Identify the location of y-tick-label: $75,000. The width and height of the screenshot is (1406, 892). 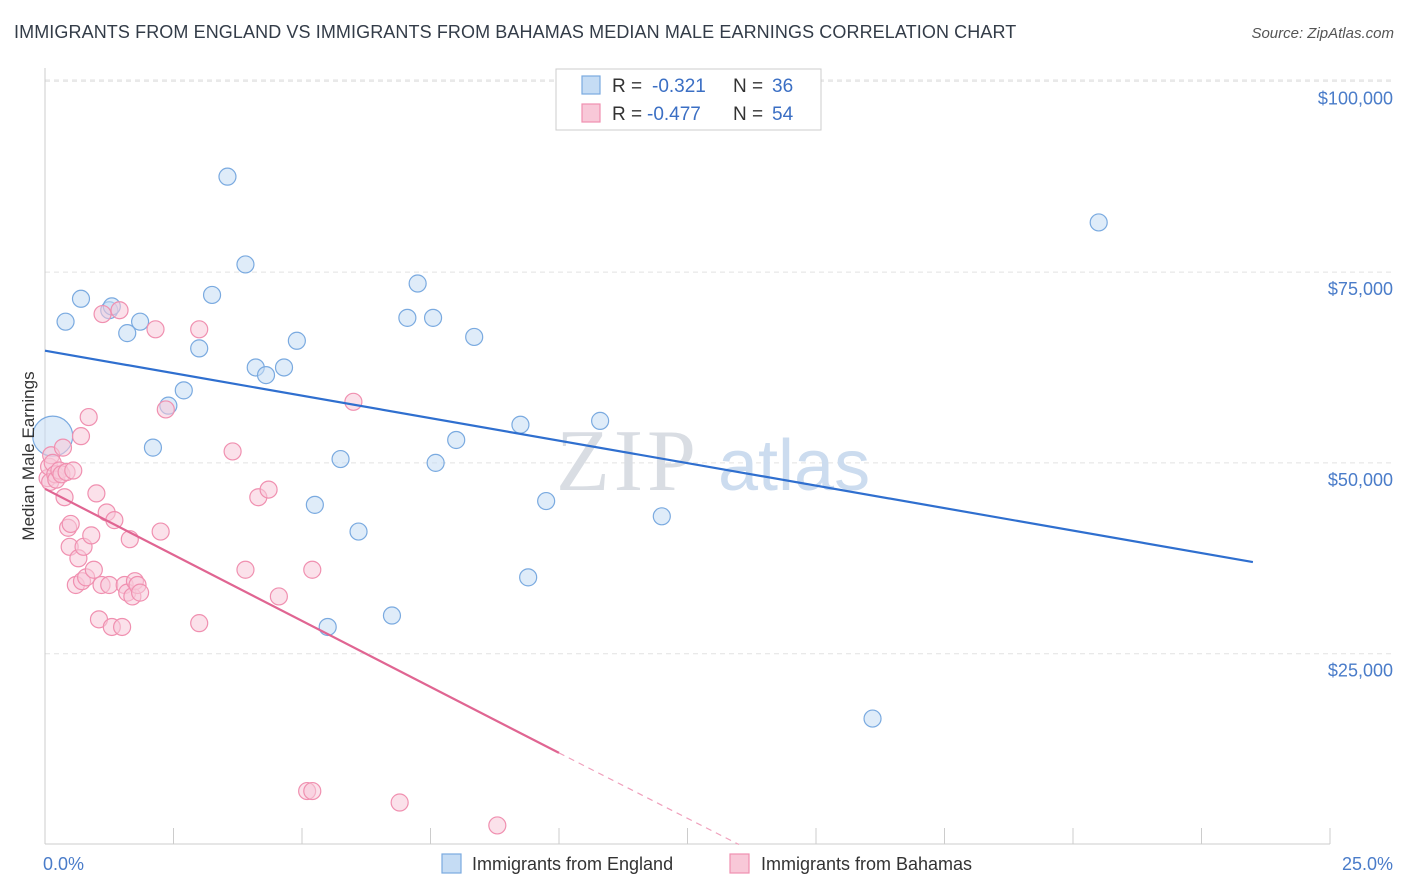
(1360, 289).